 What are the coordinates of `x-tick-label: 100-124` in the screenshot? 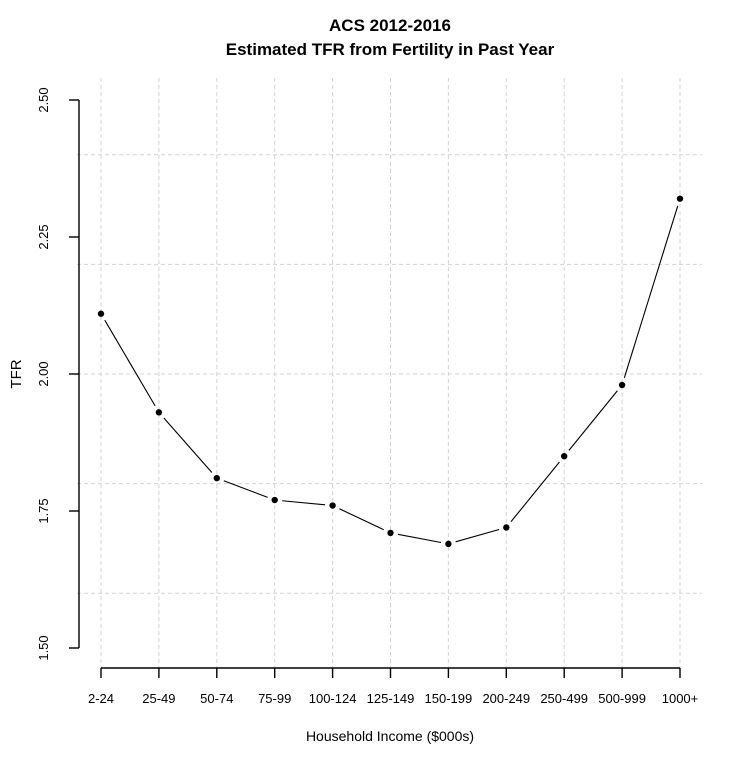 It's located at (333, 698).